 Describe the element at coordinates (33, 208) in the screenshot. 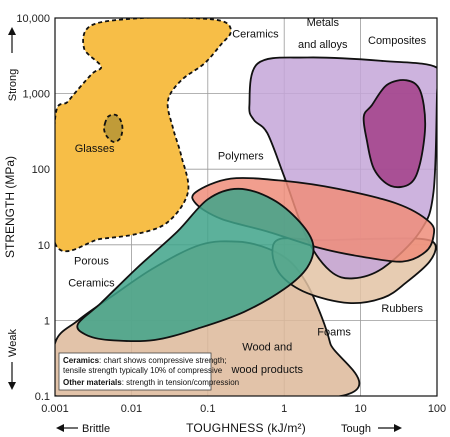

I see `y-tick-labels: 0.1 1 10 100 1,000 10,000` at that location.